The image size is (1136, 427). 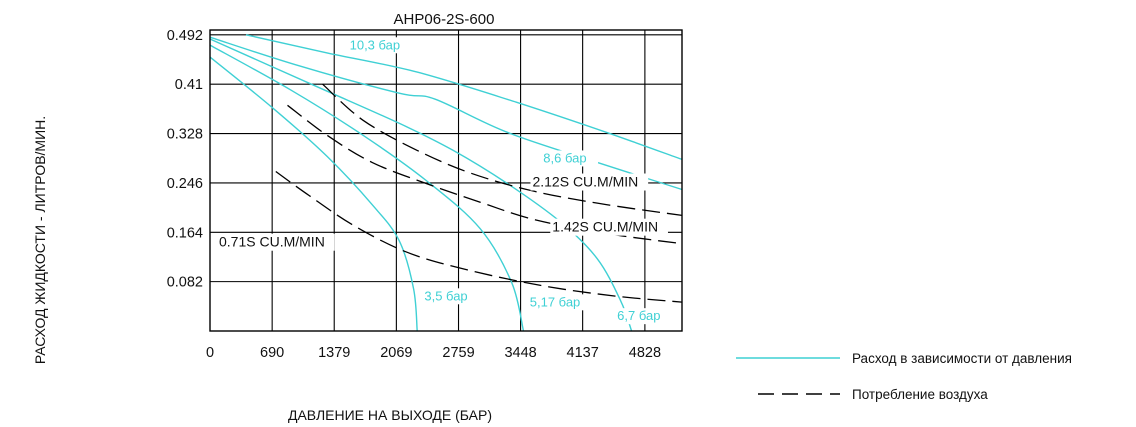 What do you see at coordinates (458, 353) in the screenshot?
I see `x-tick-label: 2759` at bounding box center [458, 353].